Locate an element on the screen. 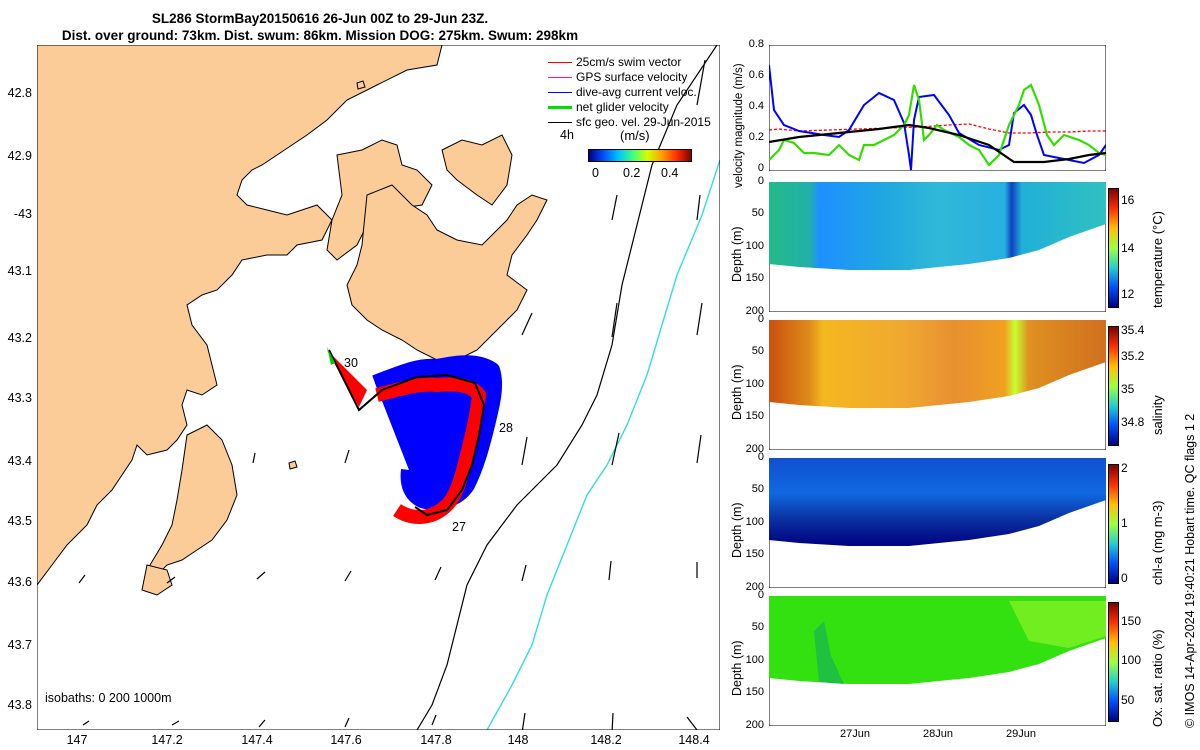 The height and width of the screenshot is (750, 1200). lat-tick-label: 43.1 is located at coordinates (19, 271).